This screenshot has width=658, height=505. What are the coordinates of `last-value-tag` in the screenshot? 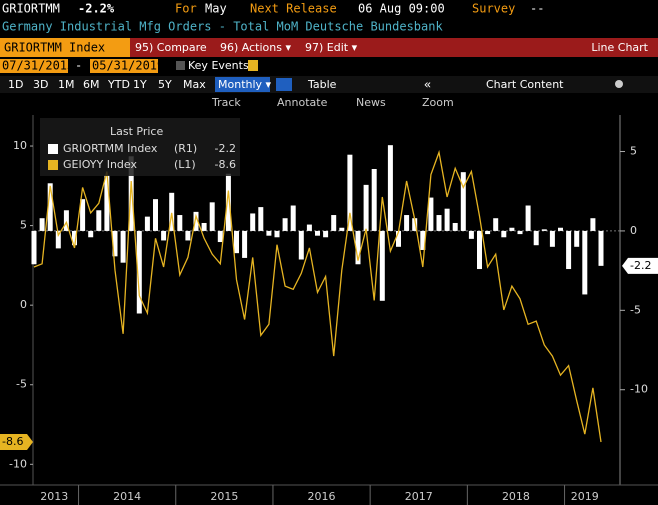 It's located at (16, 442).